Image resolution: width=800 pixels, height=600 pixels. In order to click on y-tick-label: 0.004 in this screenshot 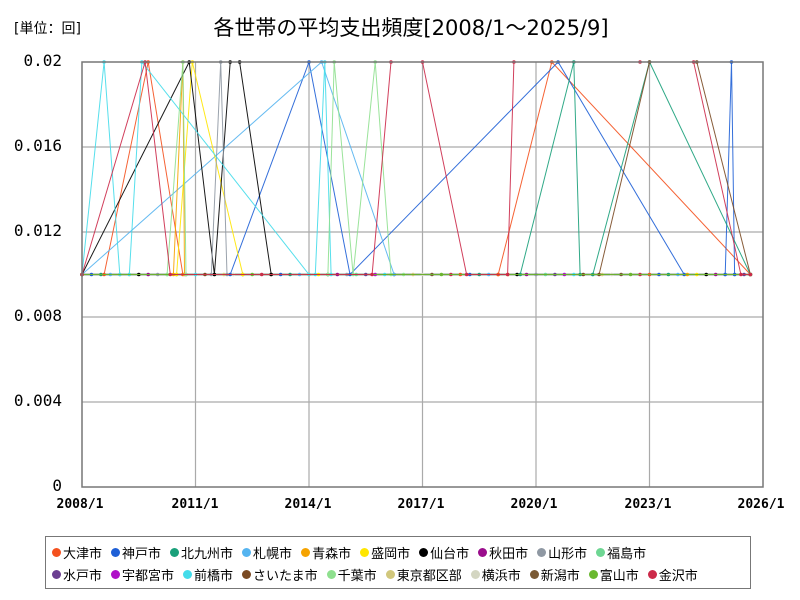, I will do `click(37, 400)`.